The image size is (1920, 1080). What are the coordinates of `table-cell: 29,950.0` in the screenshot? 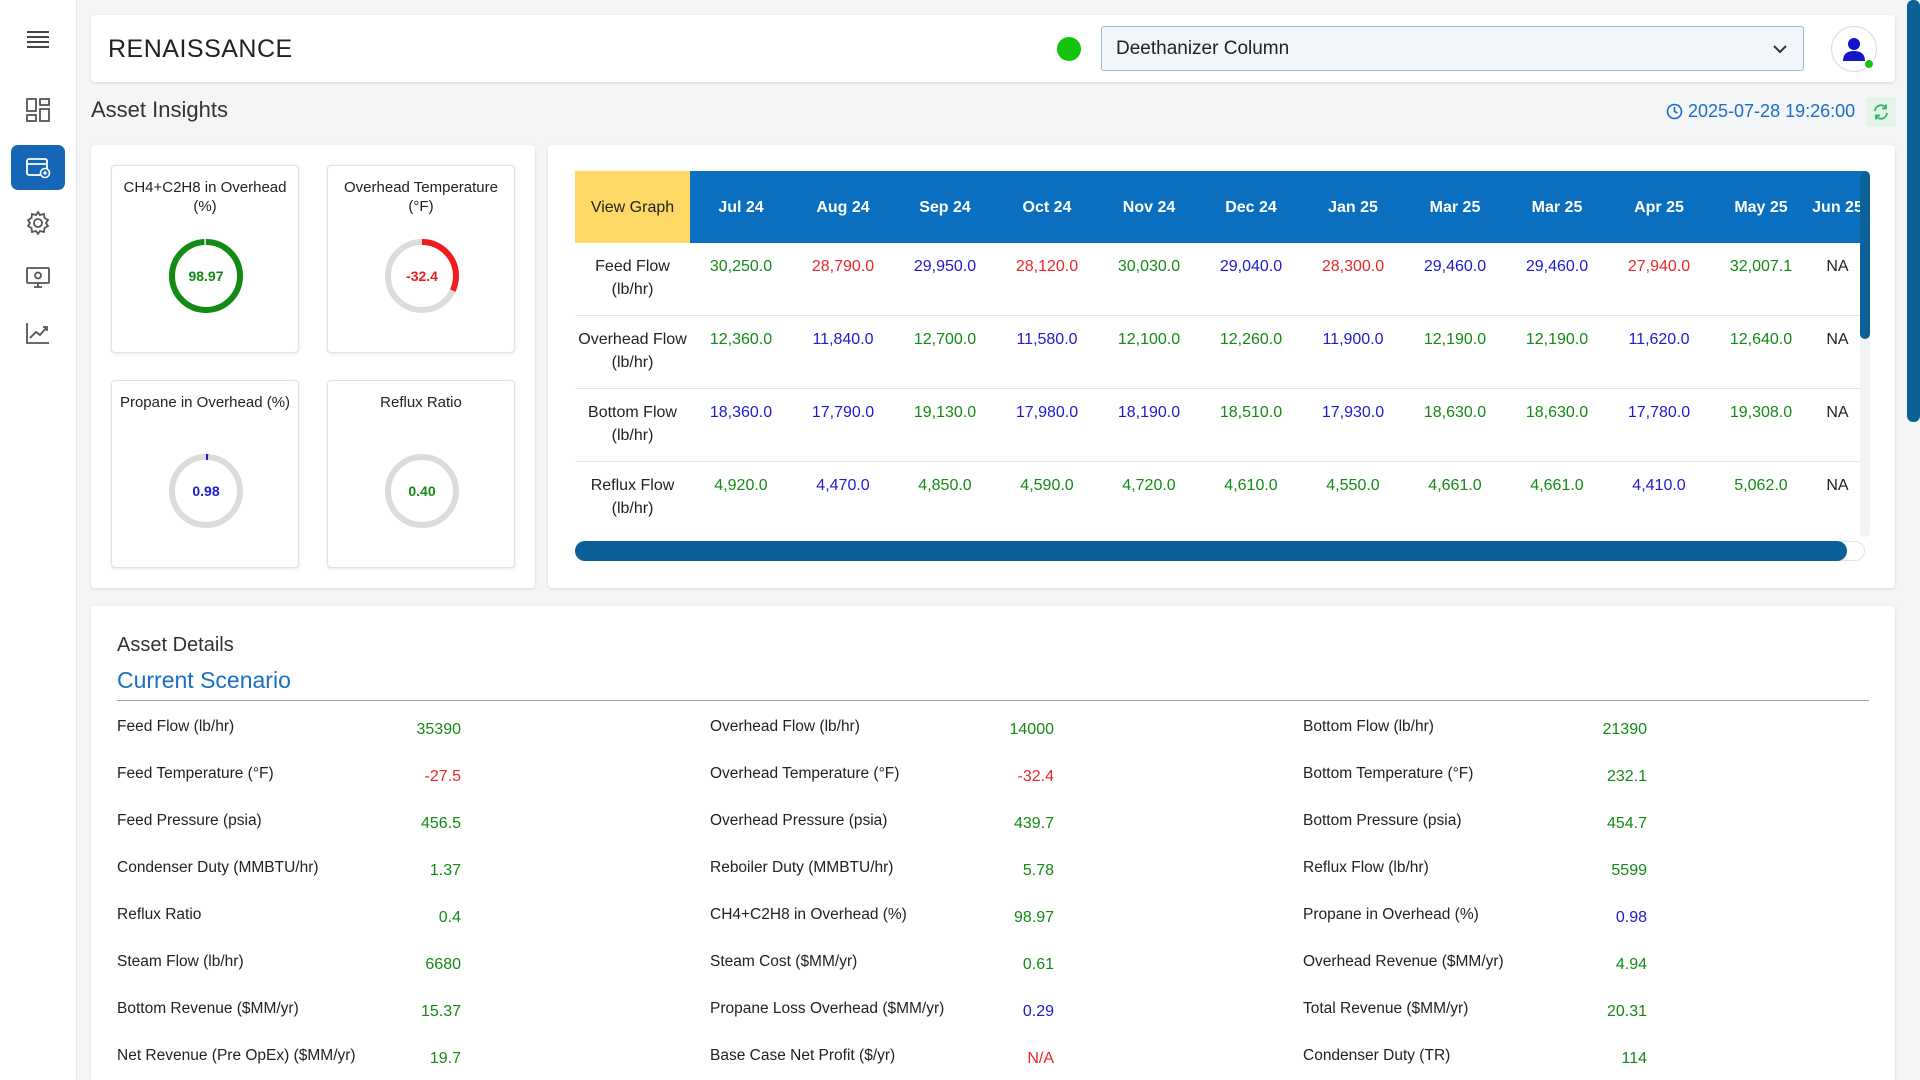 It's located at (945, 266).